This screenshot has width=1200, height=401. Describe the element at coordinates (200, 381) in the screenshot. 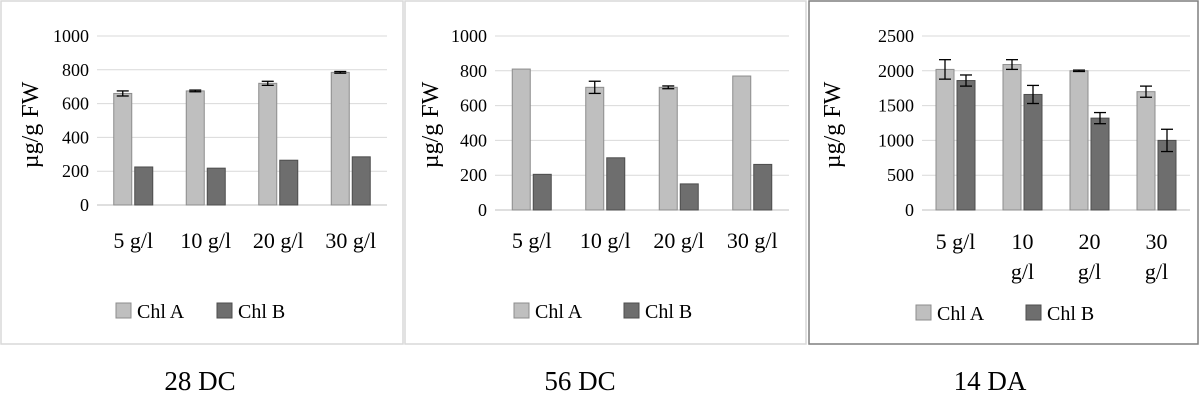

I see `caption-28dc: 28 DC` at that location.